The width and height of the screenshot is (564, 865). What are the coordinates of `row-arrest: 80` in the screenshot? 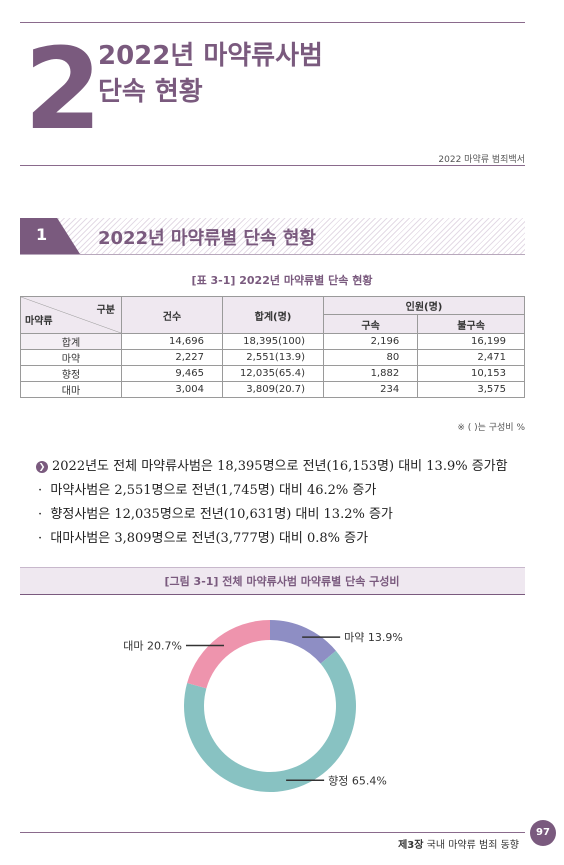 It's located at (370, 357).